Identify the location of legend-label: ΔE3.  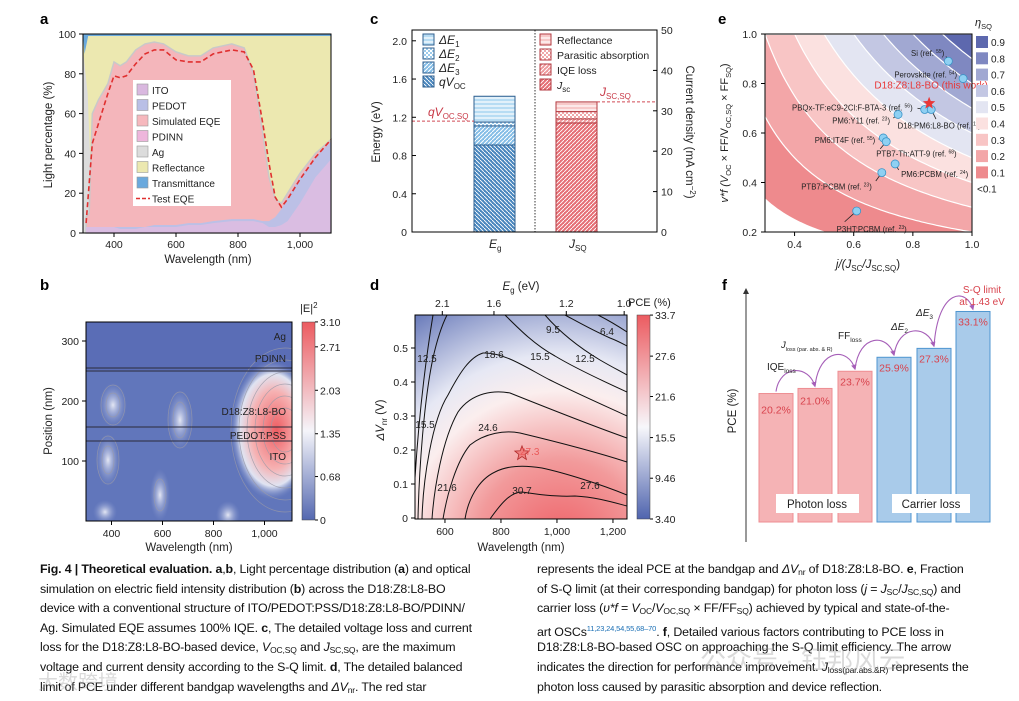
(449, 69).